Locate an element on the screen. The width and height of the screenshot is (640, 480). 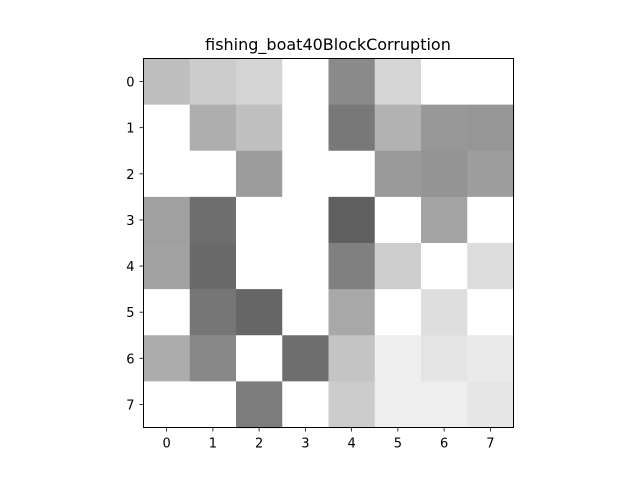
heatmap-cell-r1-c5 is located at coordinates (398, 128).